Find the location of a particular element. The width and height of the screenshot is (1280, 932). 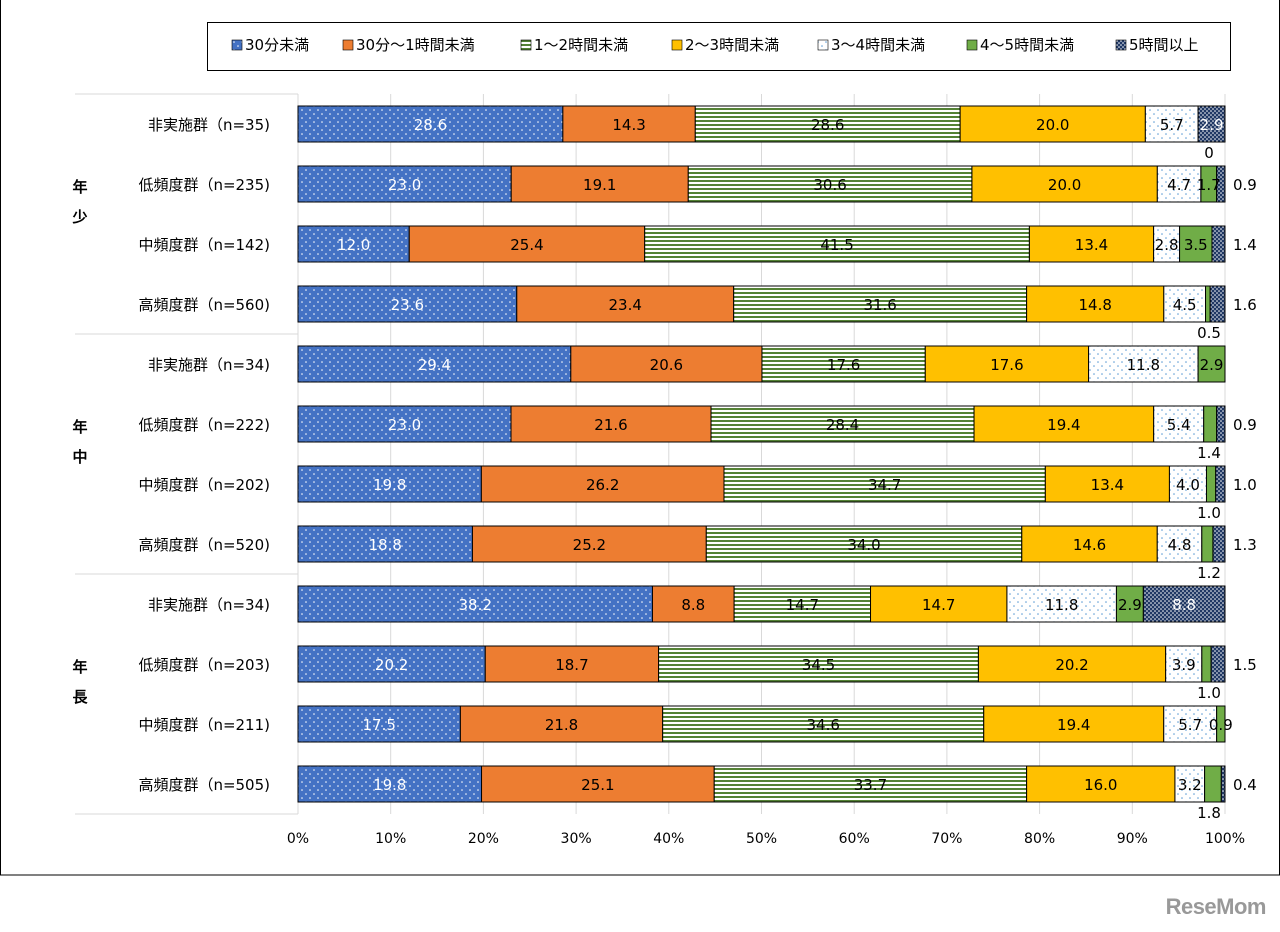

data-label: 33.7 is located at coordinates (870, 785).